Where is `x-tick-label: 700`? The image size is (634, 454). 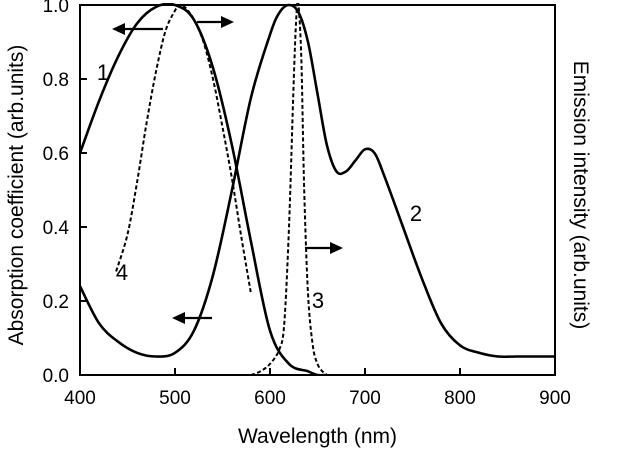
x-tick-label: 700 is located at coordinates (365, 398).